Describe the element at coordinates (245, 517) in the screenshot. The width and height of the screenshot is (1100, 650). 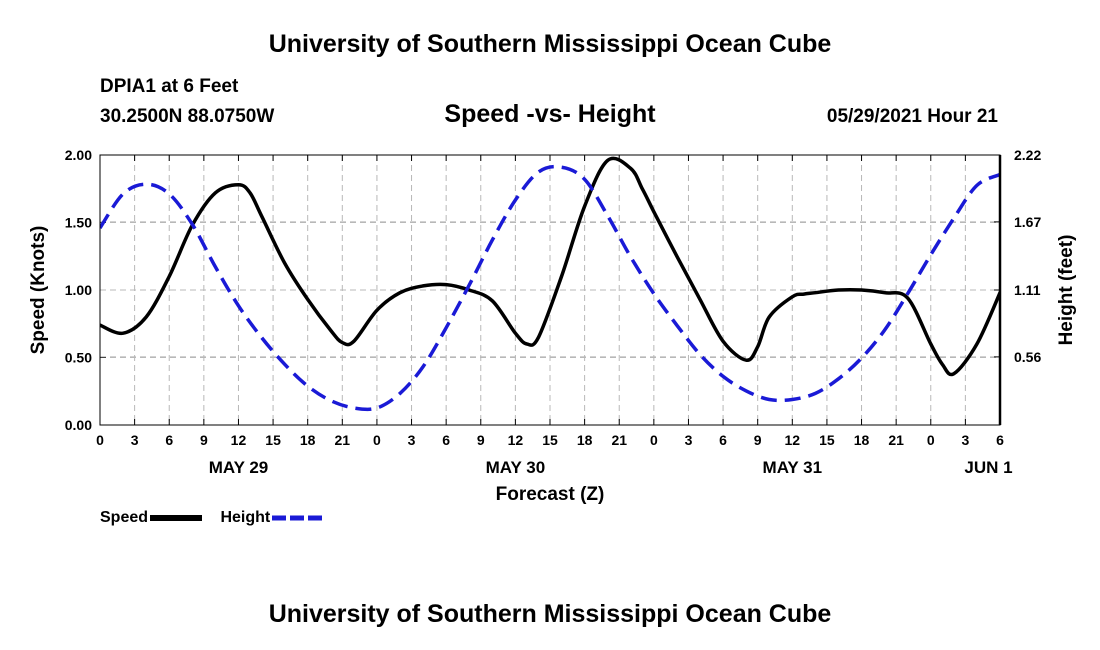
I see `legend-height-label: Height` at that location.